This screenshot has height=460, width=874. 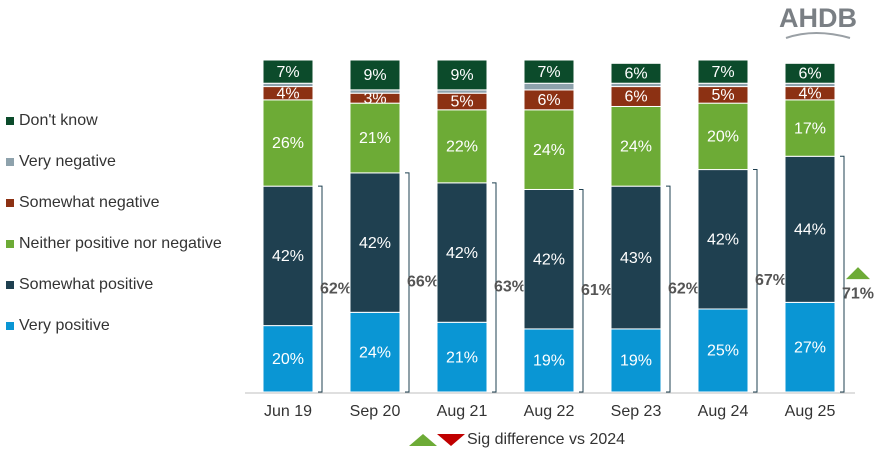 What do you see at coordinates (288, 143) in the screenshot?
I see `data-label: 26%` at bounding box center [288, 143].